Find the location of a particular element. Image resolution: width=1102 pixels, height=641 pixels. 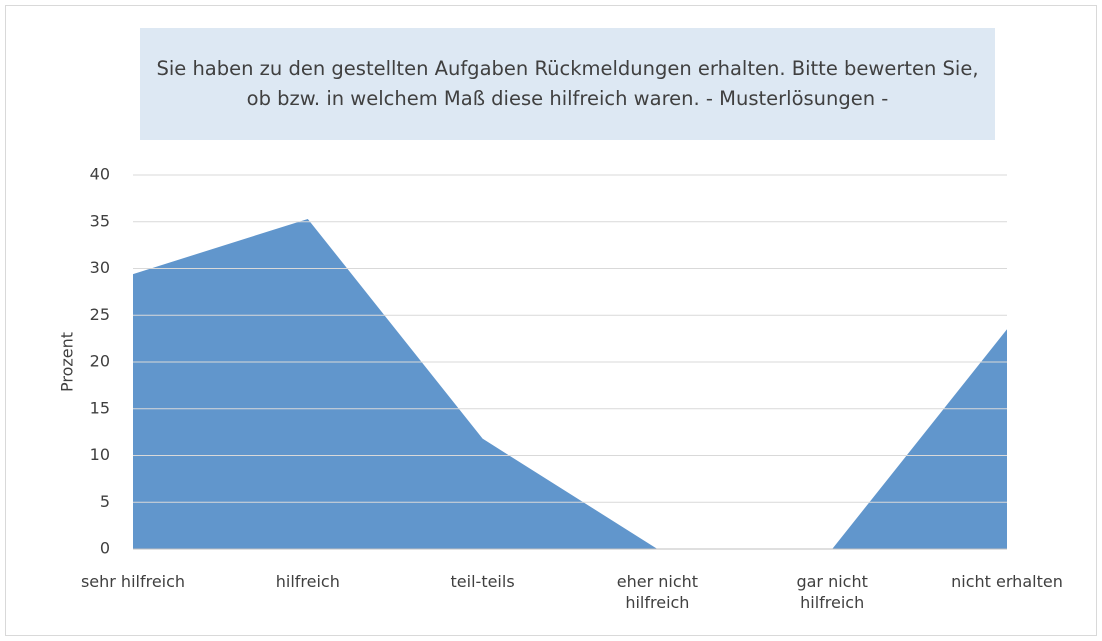

y-tick-label: 10 is located at coordinates (100, 454).